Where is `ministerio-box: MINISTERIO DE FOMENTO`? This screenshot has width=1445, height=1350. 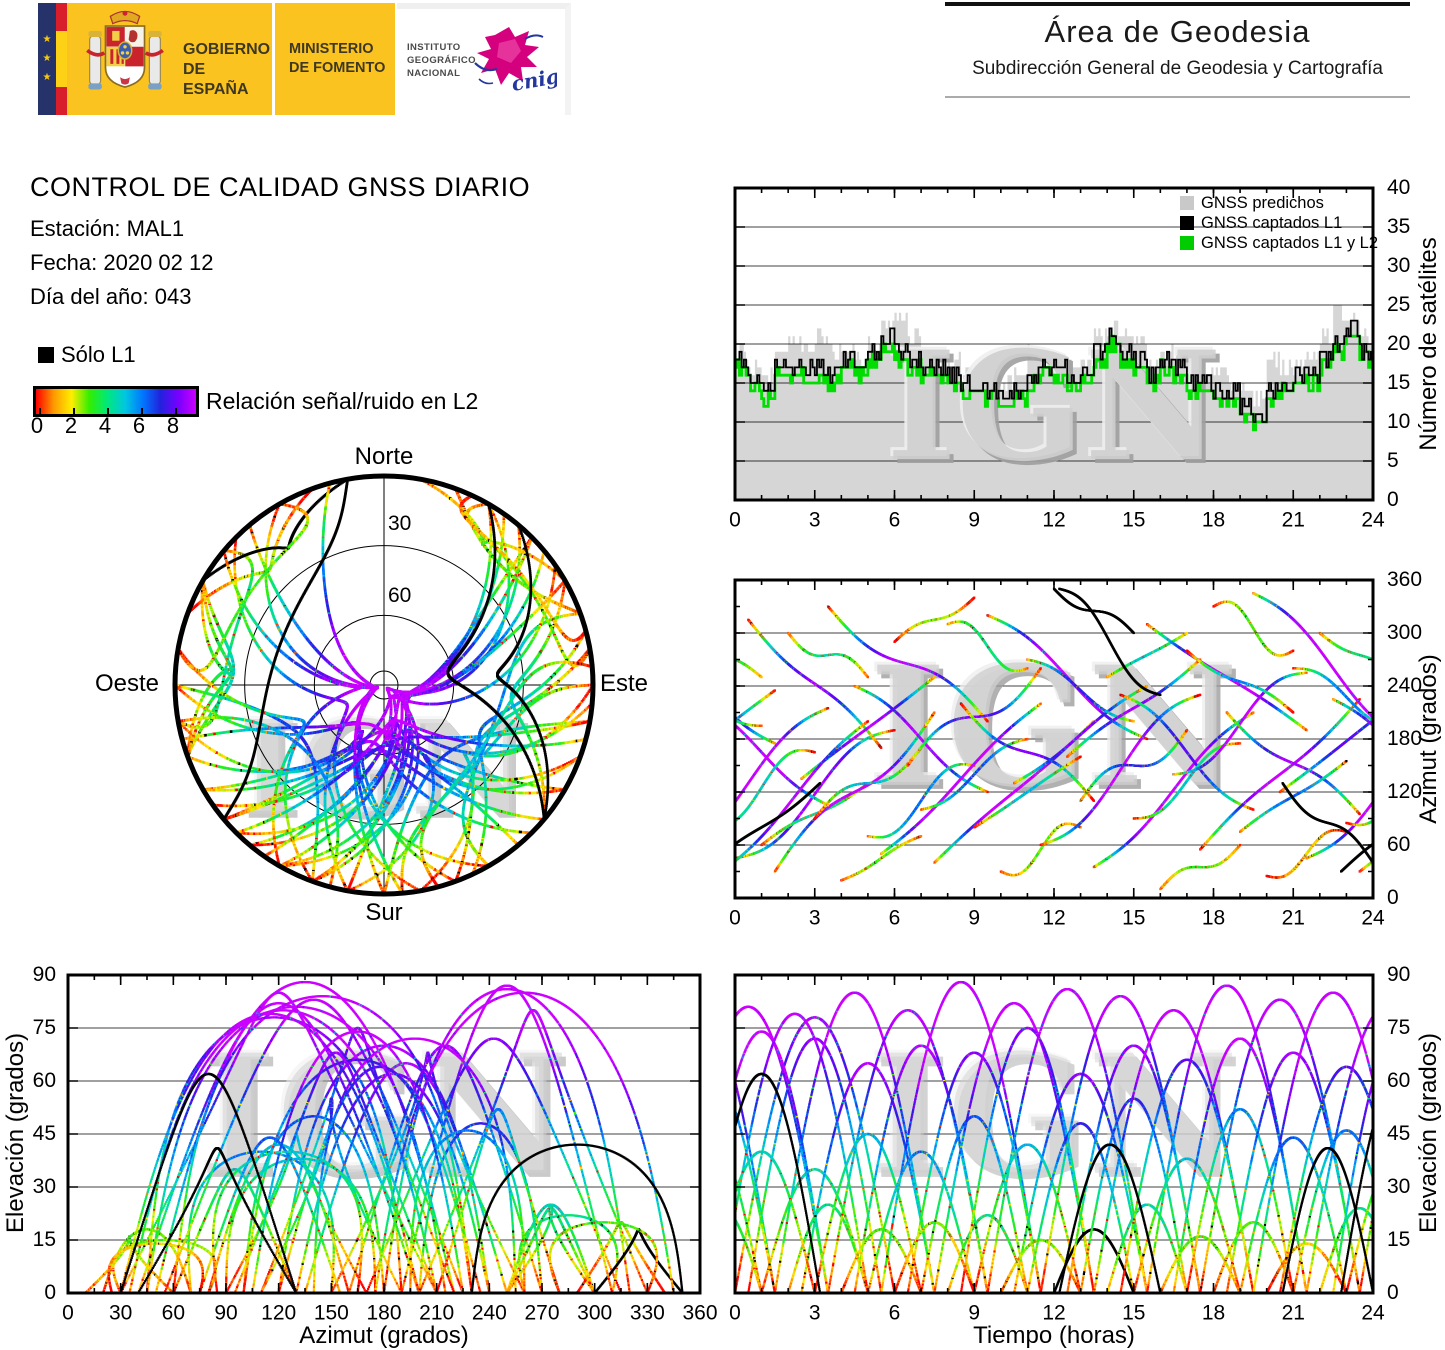 ministerio-box: MINISTERIO DE FOMENTO is located at coordinates (335, 59).